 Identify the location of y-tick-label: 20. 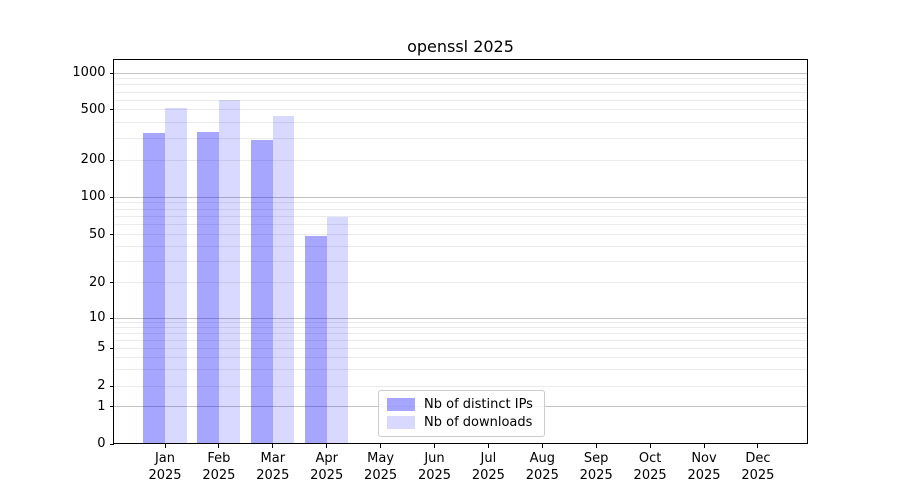
(97, 282).